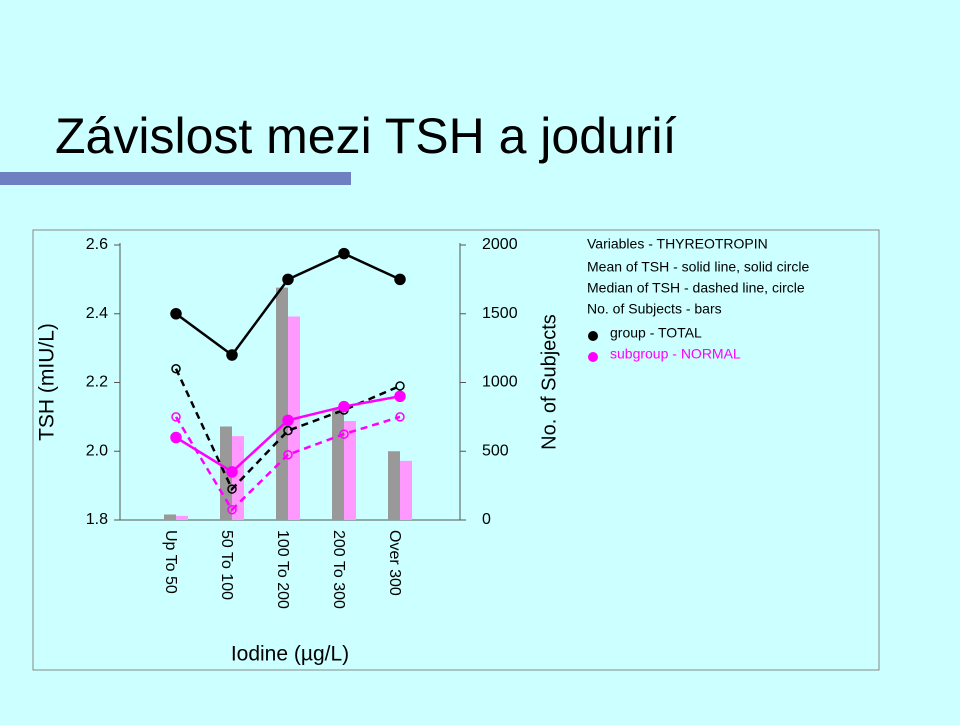 The height and width of the screenshot is (725, 960). What do you see at coordinates (290, 654) in the screenshot?
I see `x-axis-label: Iodine (µg/L)` at bounding box center [290, 654].